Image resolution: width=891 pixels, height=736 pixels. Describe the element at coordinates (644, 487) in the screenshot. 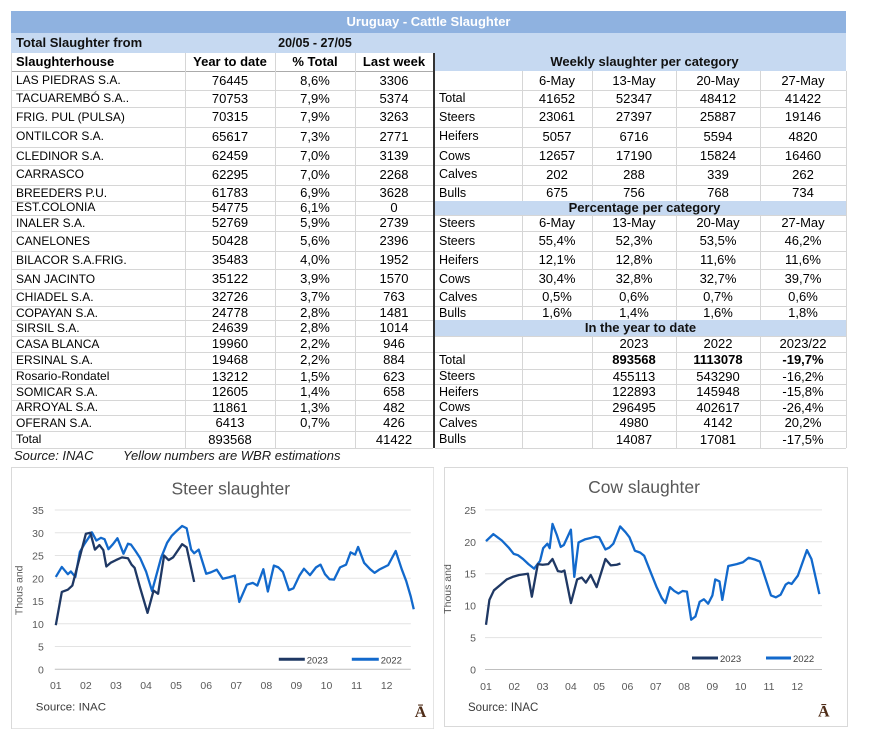

I see `svg-text: Cow slaughter` at that location.